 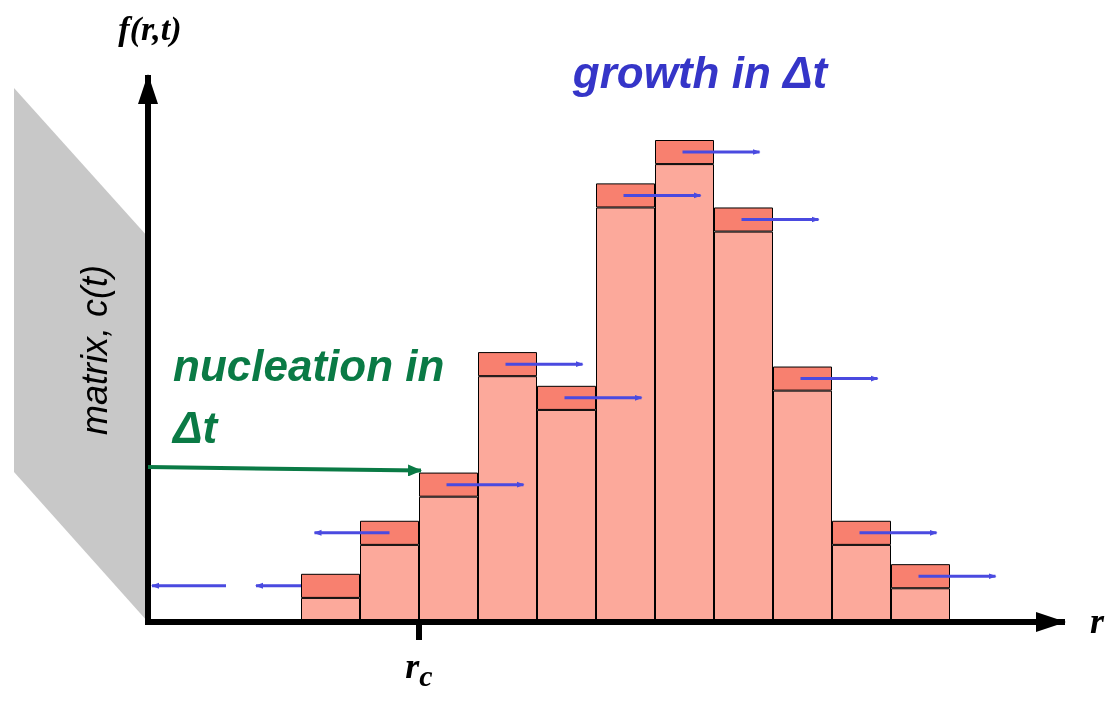 What do you see at coordinates (1097, 621) in the screenshot?
I see `x-axis-title: r` at bounding box center [1097, 621].